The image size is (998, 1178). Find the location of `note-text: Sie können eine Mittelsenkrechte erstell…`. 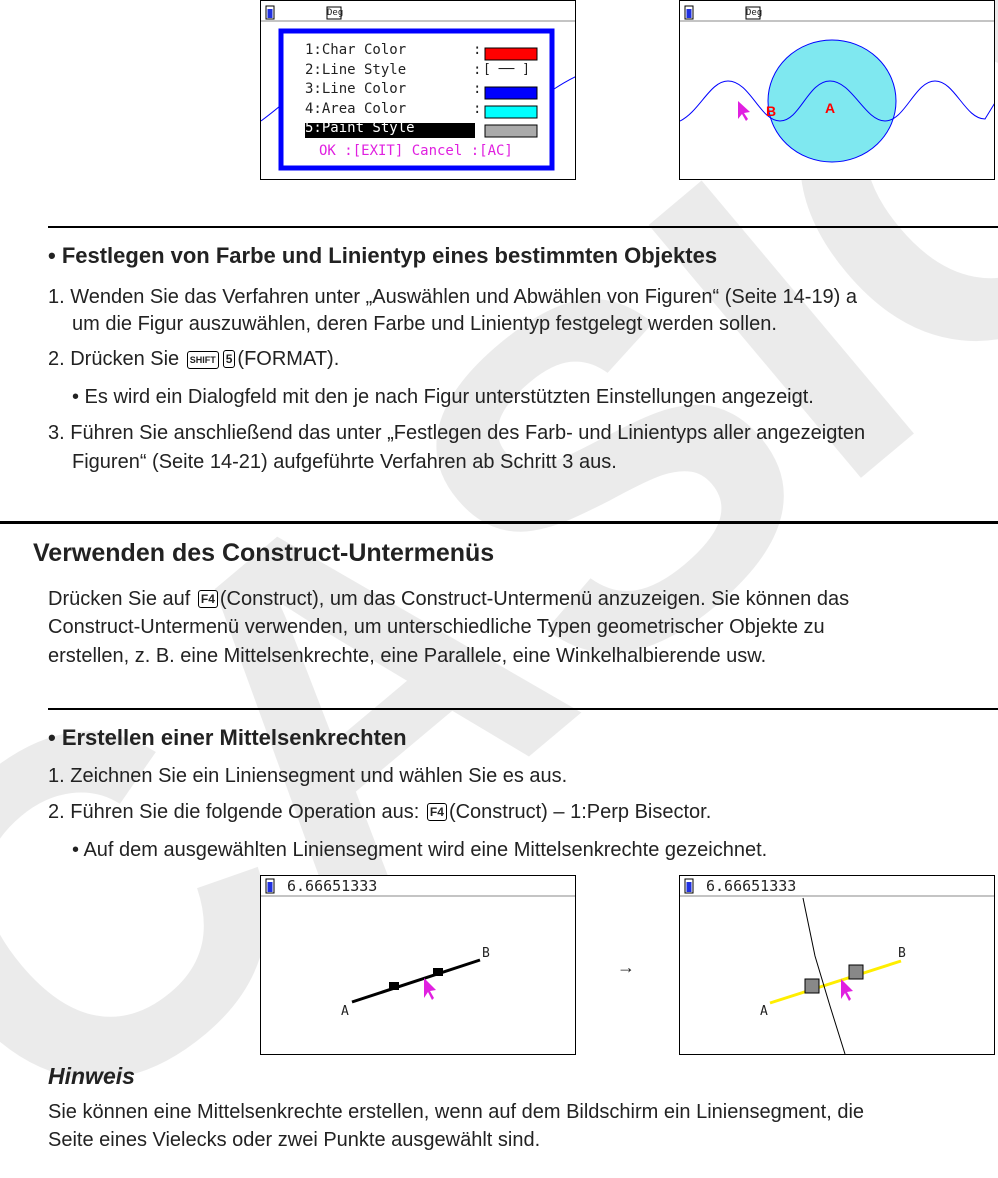

note-text: Sie können eine Mittelsenkrechte erstell… is located at coordinates (456, 1112).